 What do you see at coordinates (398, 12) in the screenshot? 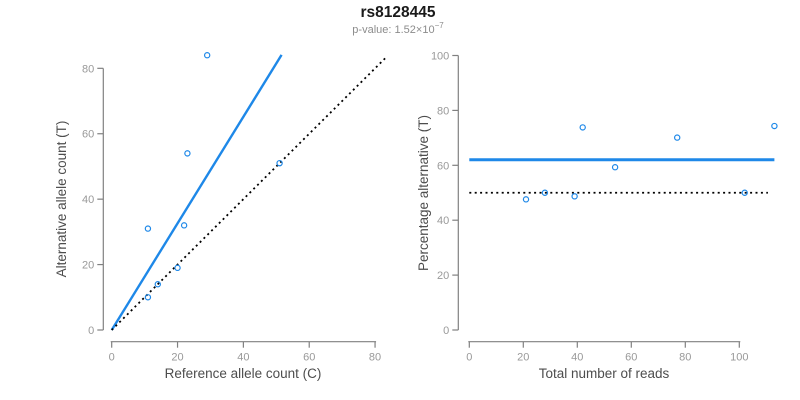
I see `plot-title: rs8128445` at bounding box center [398, 12].